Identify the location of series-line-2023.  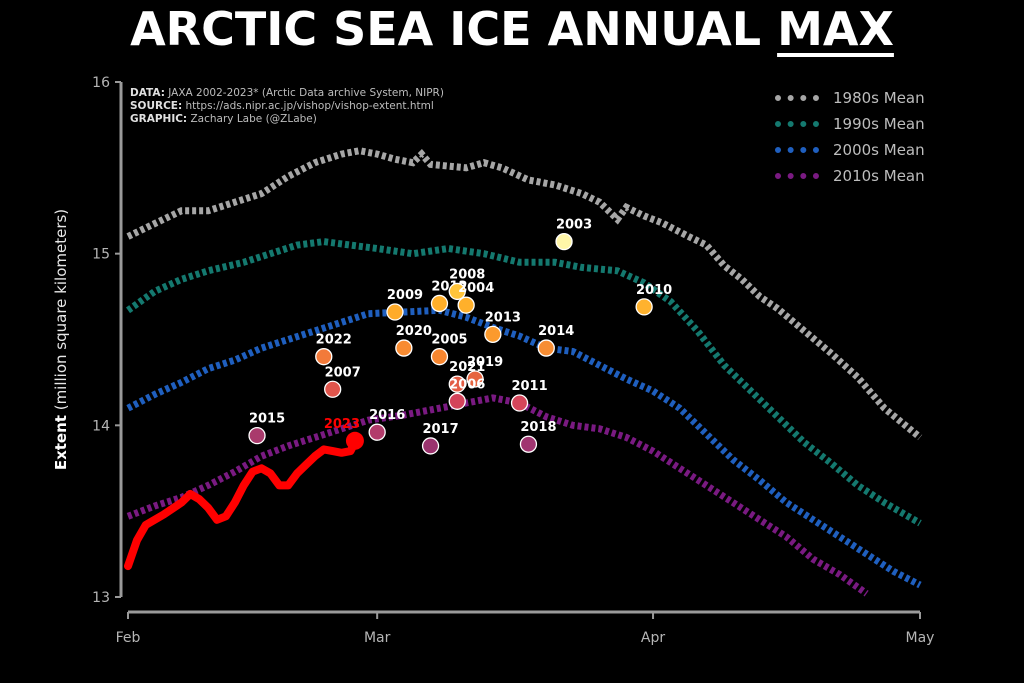
(241, 504).